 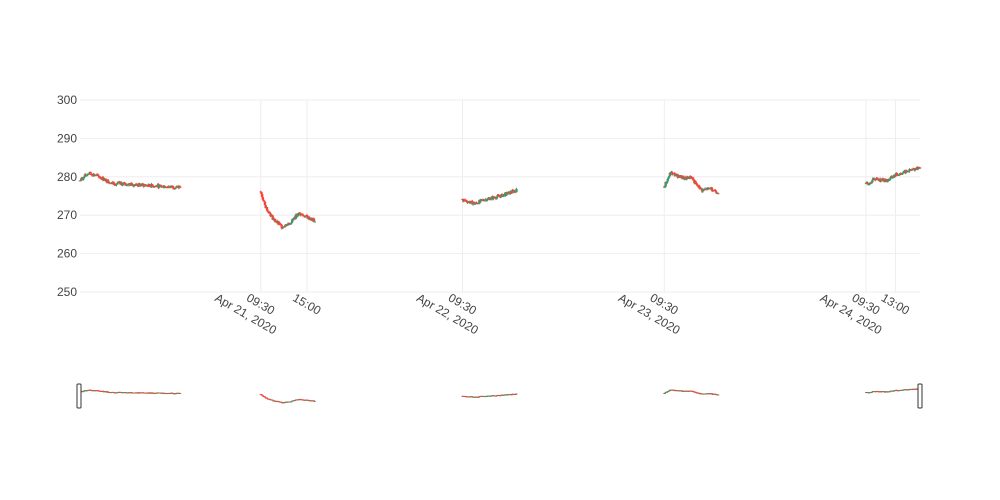 I want to click on y-axis: 250 260 270 280 290 300, so click(x=67, y=196).